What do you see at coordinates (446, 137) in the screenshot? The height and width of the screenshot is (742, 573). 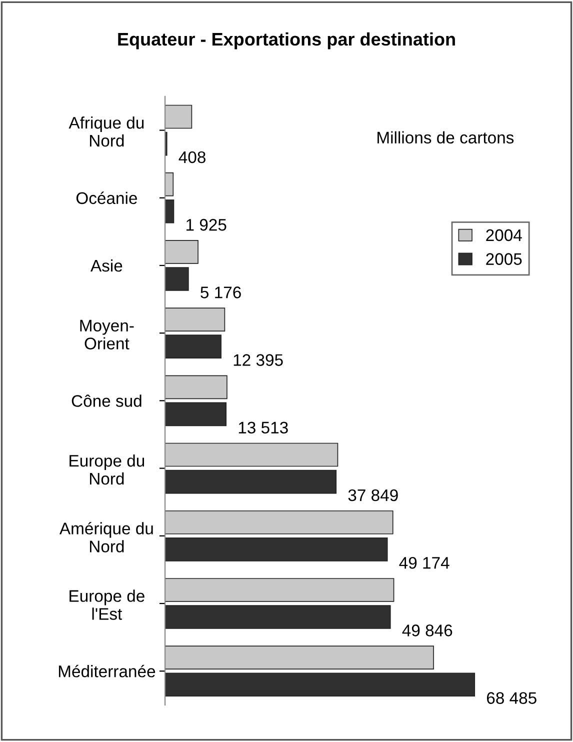 I see `annotation: Millions de cartons` at bounding box center [446, 137].